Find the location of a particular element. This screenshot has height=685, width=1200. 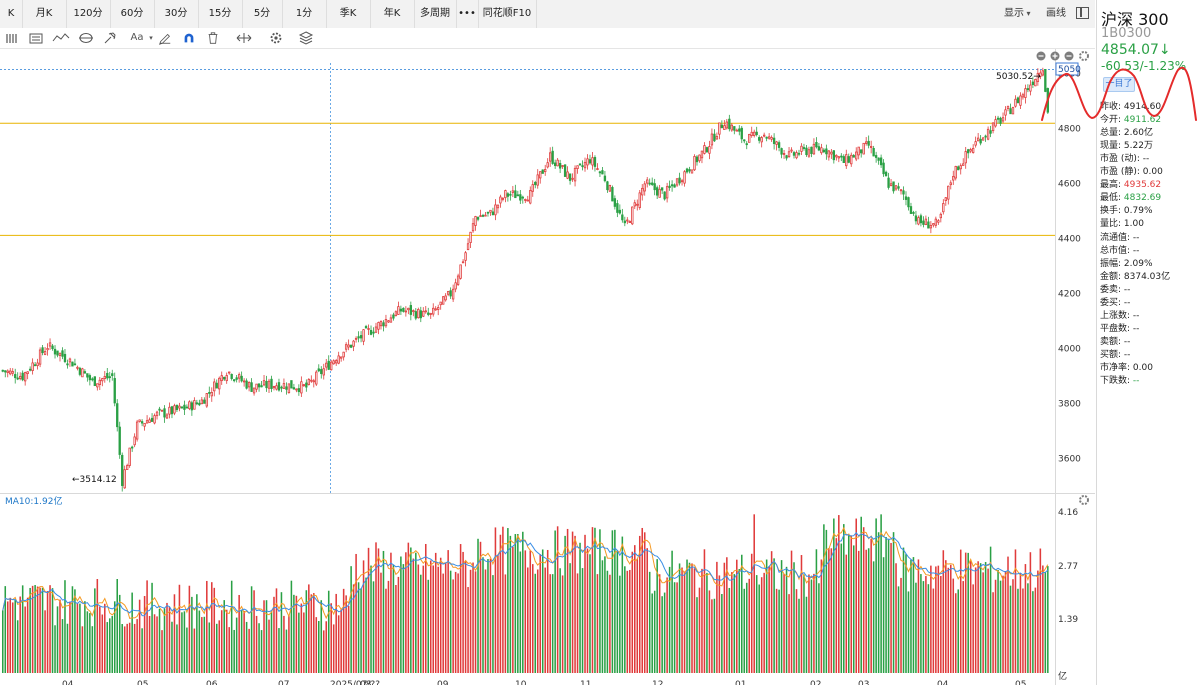

chart-settings-icon is located at coordinates (1084, 56).